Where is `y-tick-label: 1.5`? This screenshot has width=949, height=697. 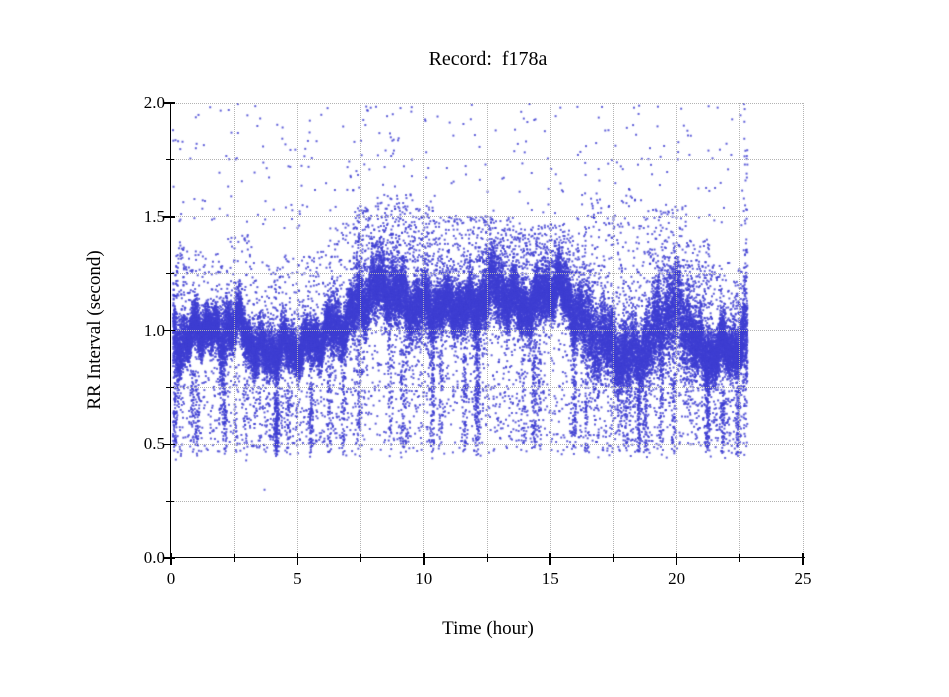 y-tick-label: 1.5 is located at coordinates (154, 216).